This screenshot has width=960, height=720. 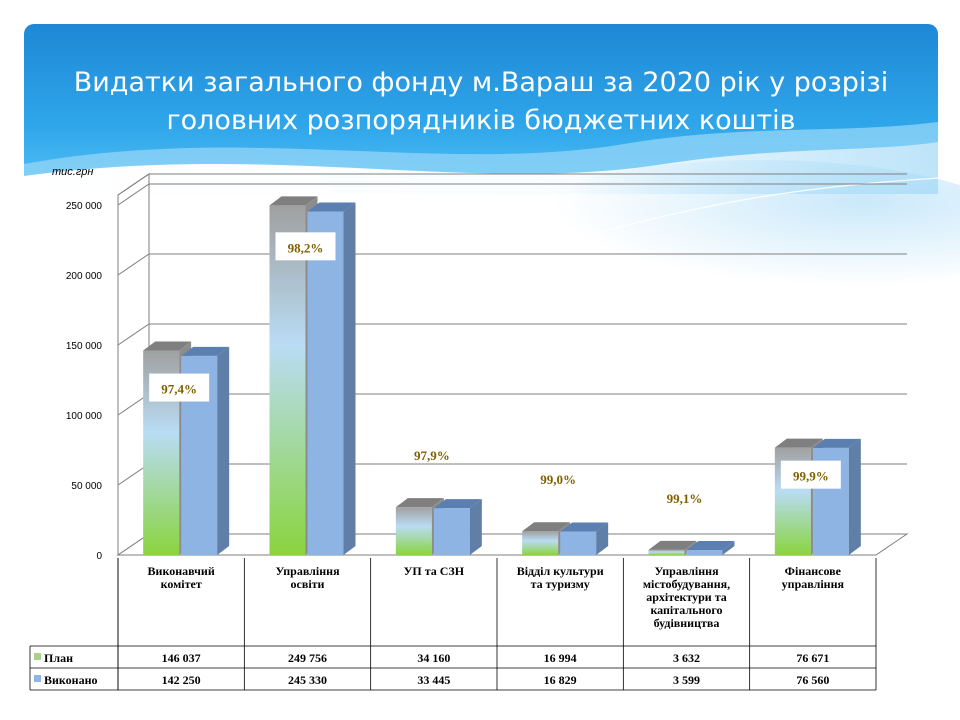 I want to click on table-cell-value: 16 994, so click(x=560, y=658).